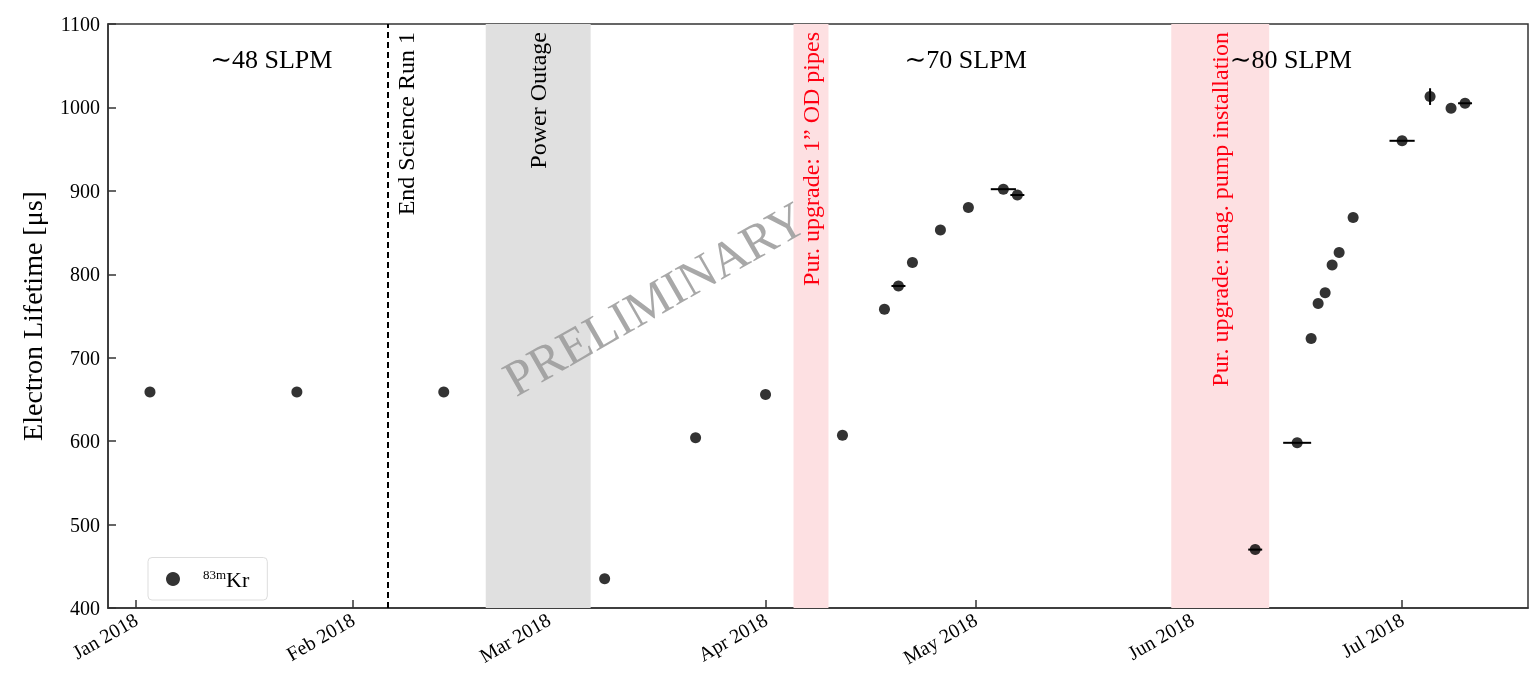 The image size is (1531, 693). What do you see at coordinates (965, 59) in the screenshot?
I see `annotation: ∼70 SLPM` at bounding box center [965, 59].